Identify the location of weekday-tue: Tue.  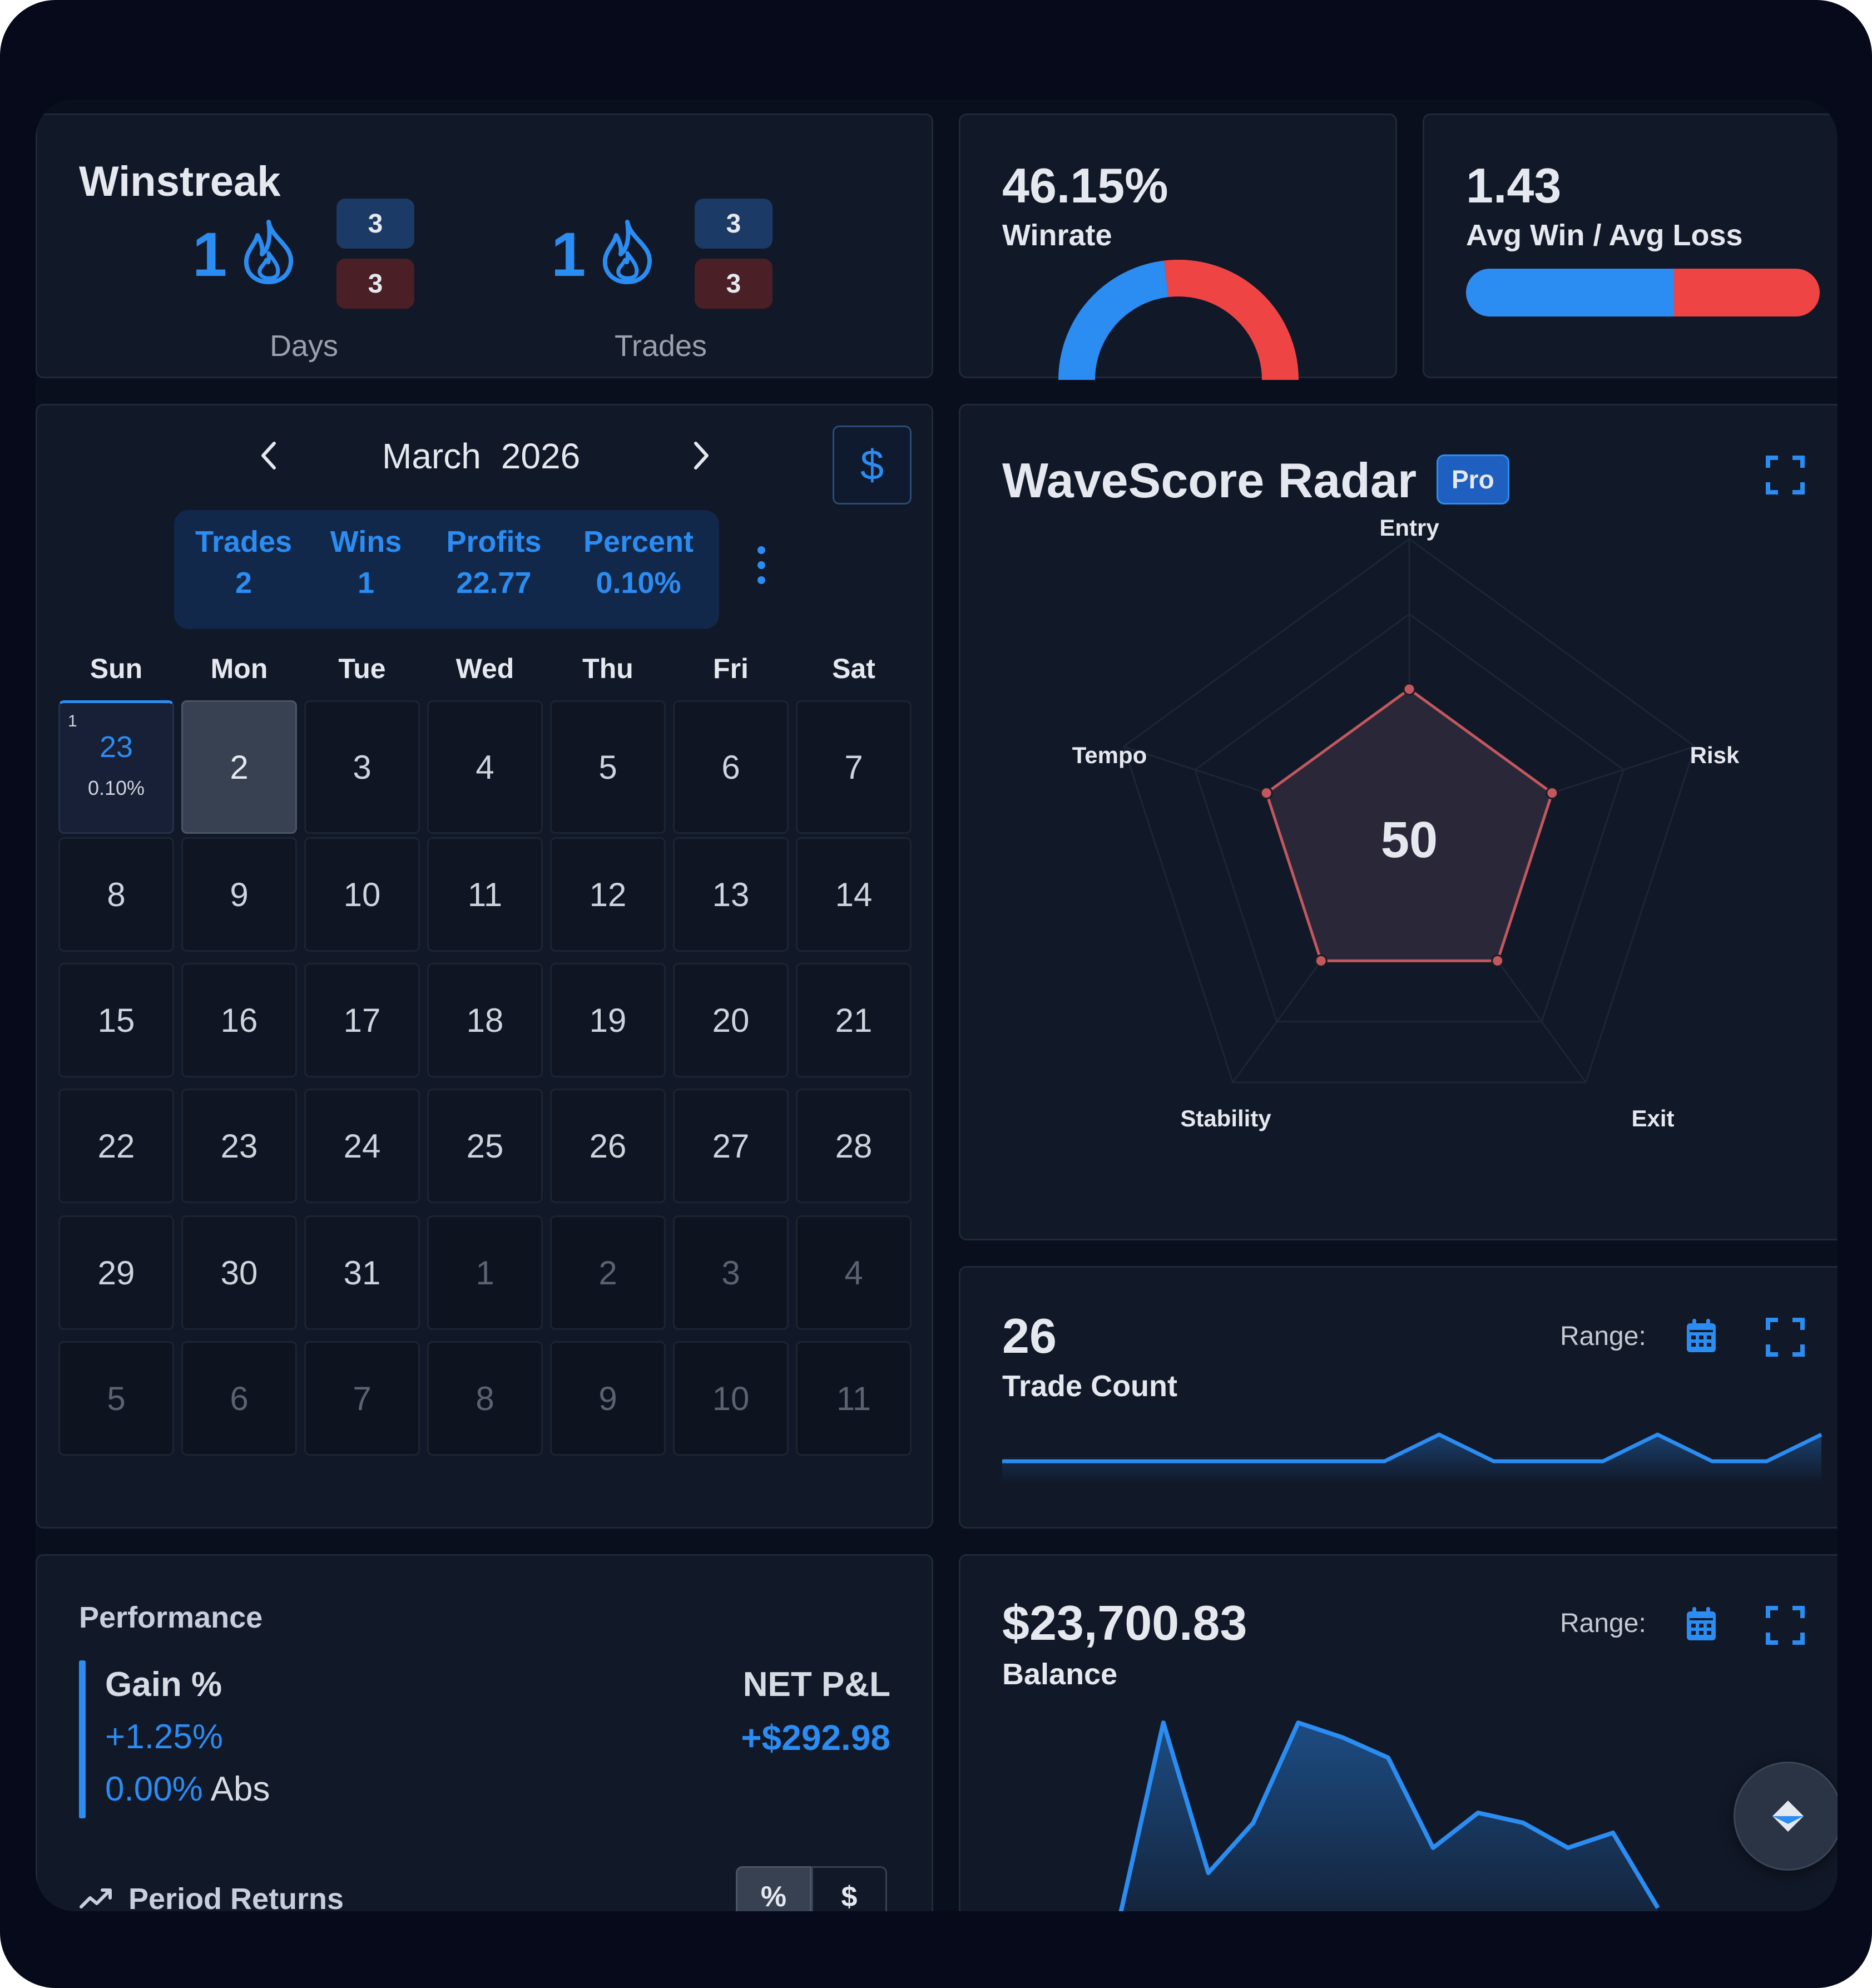
(362, 668).